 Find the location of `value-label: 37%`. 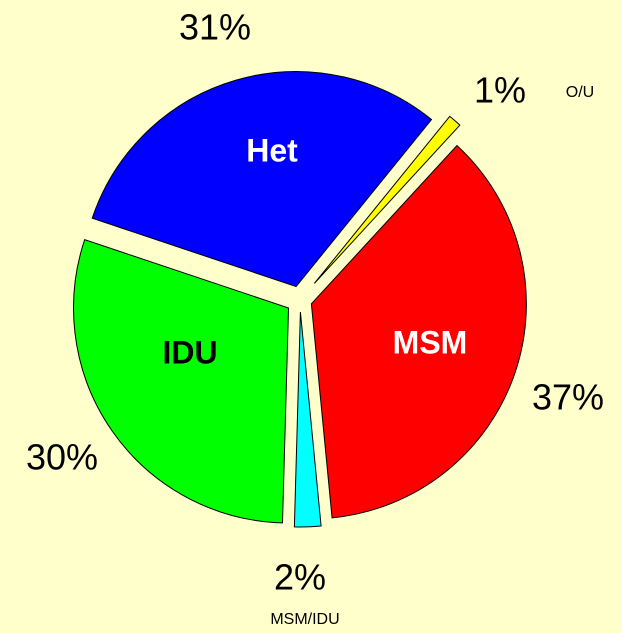

value-label: 37% is located at coordinates (568, 397).